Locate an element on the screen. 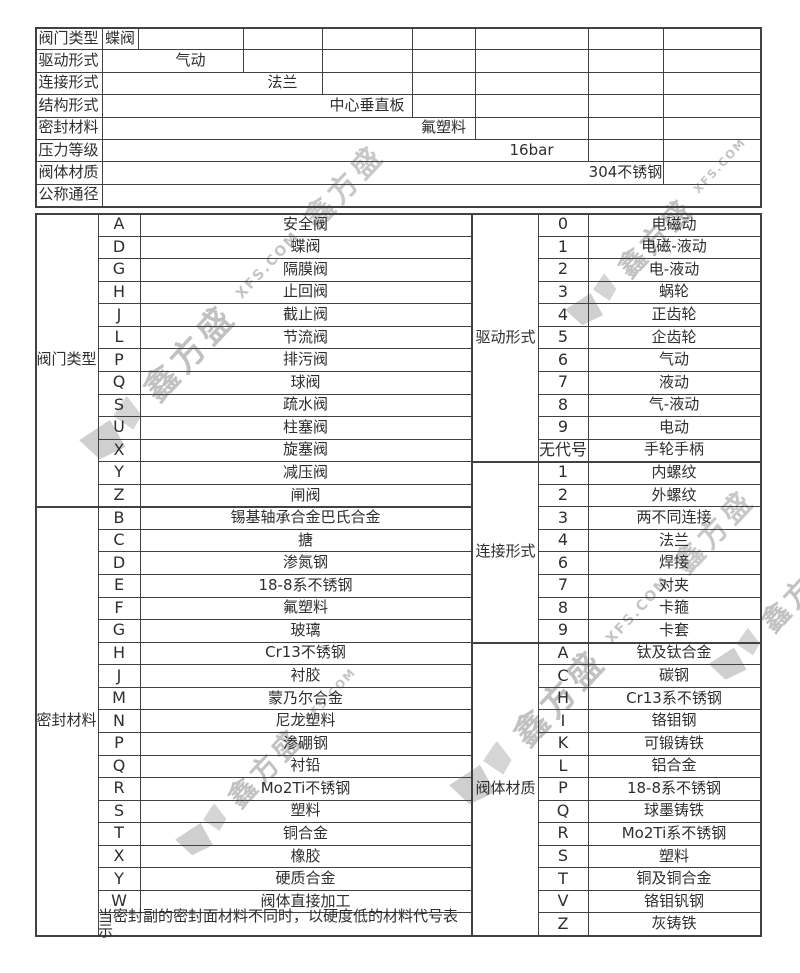  desc-cell: 卡套 is located at coordinates (673, 629).